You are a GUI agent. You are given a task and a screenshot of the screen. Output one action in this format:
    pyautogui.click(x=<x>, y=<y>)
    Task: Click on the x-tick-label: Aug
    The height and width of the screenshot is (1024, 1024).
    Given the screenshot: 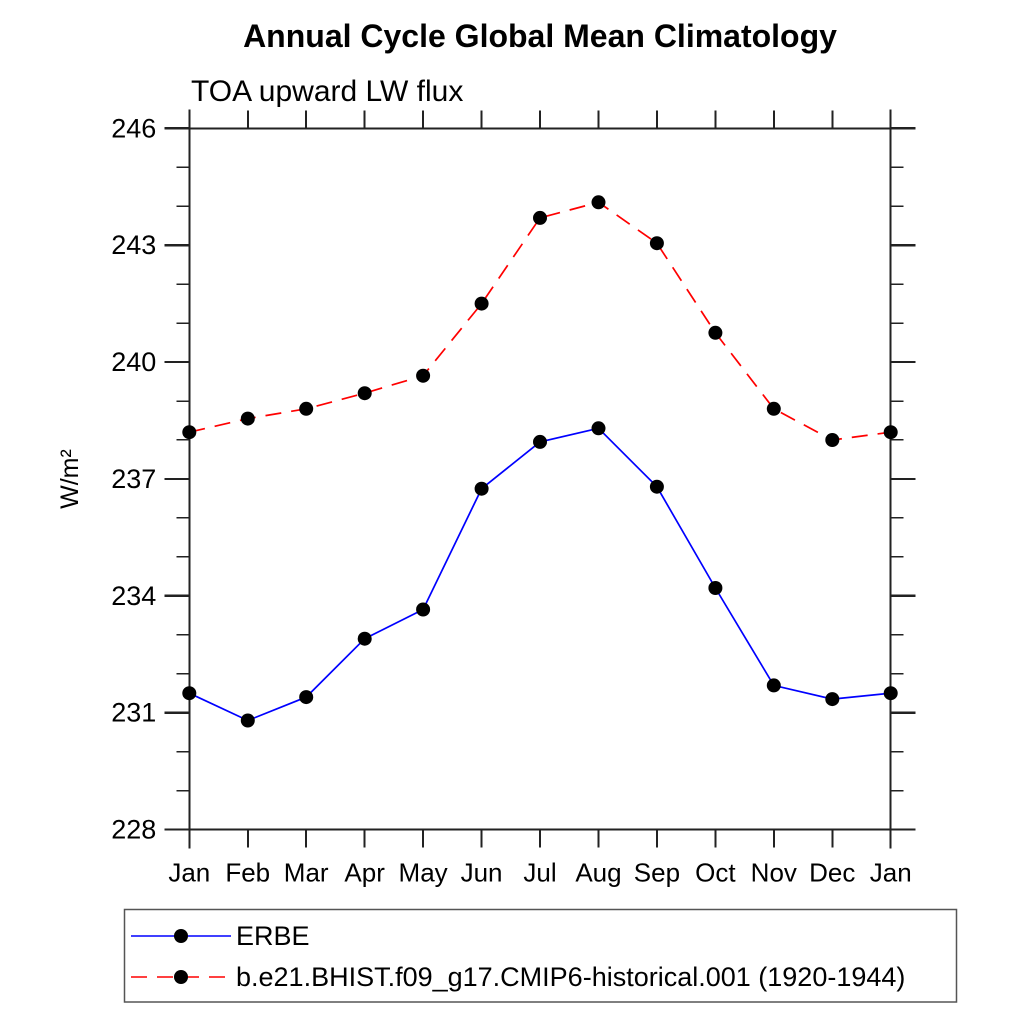 What is the action you would take?
    pyautogui.click(x=598, y=873)
    